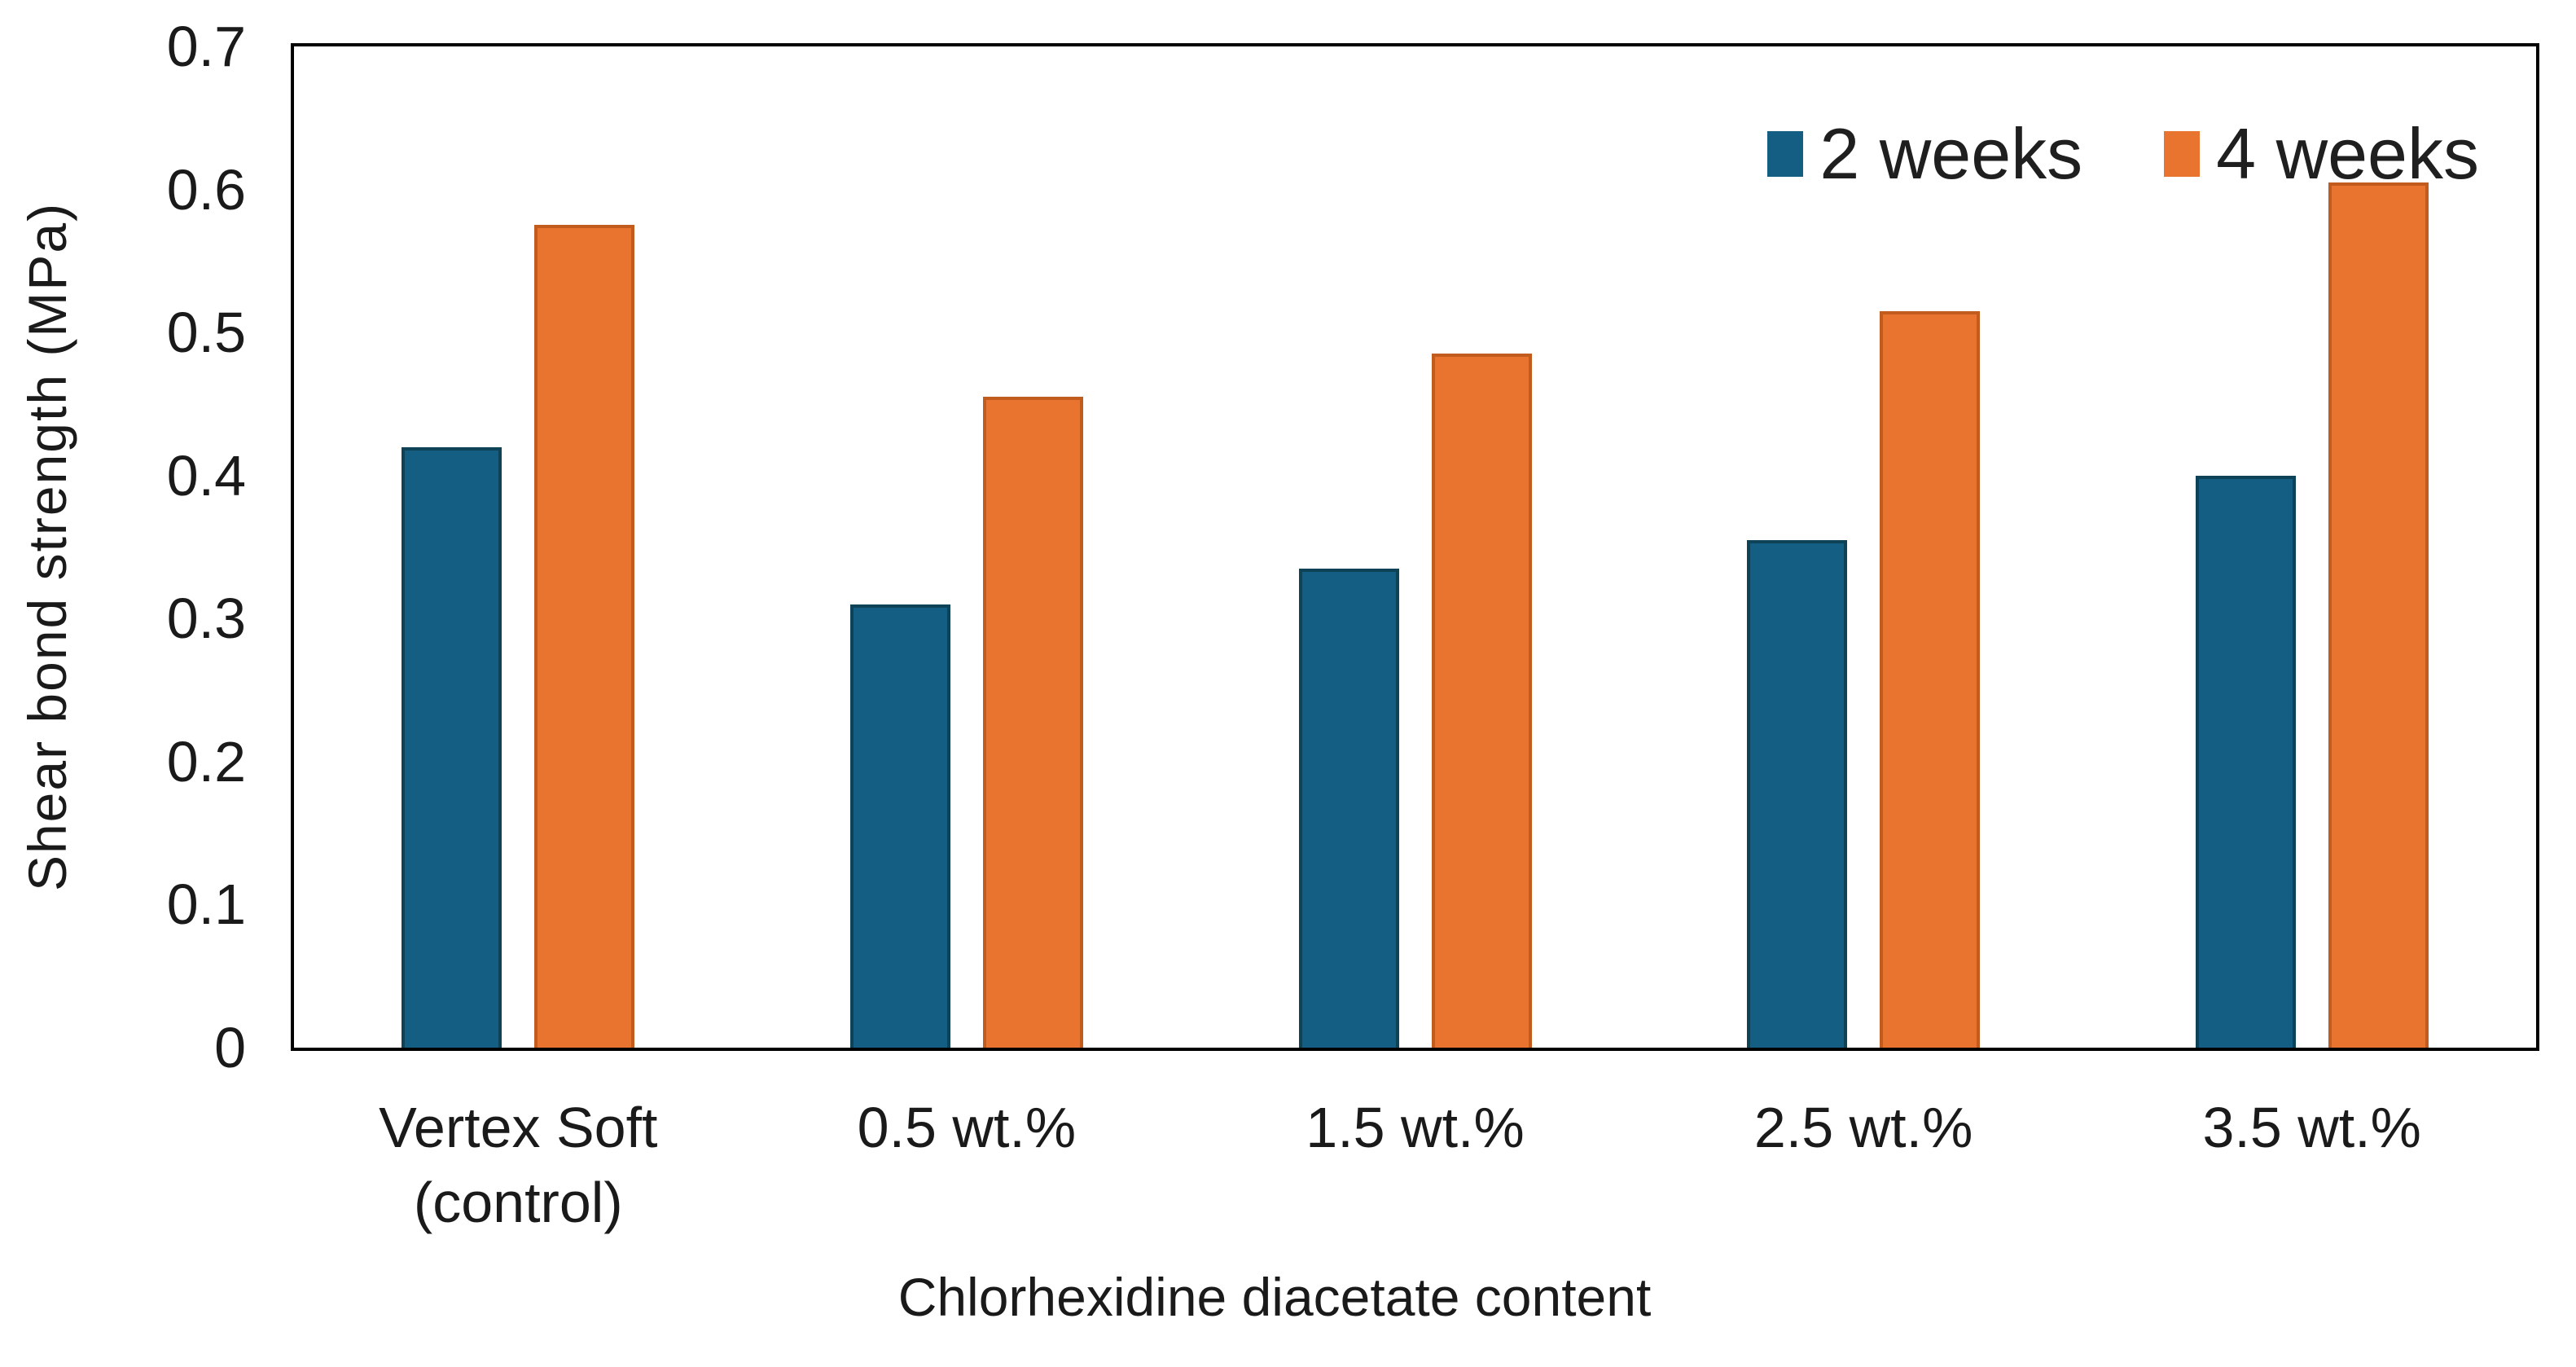 This screenshot has width=2576, height=1367. Describe the element at coordinates (1863, 1127) in the screenshot. I see `x-tick-label: 2.5 wt.%` at that location.